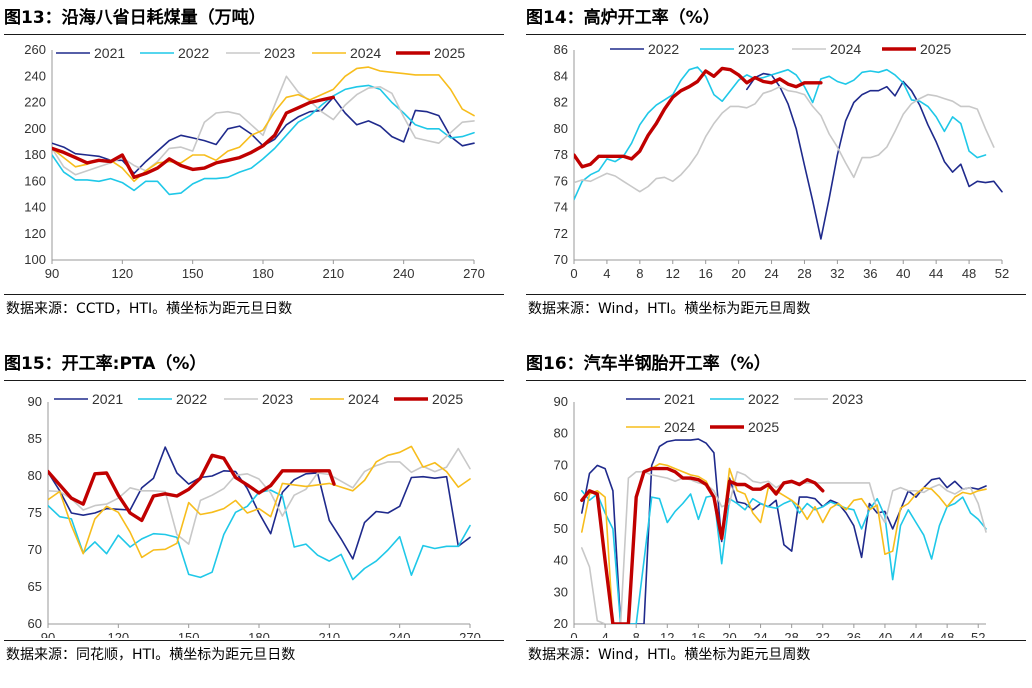 Image resolution: width=1032 pixels, height=688 pixels. Describe the element at coordinates (35, 233) in the screenshot. I see `y-tick-label: 120` at that location.